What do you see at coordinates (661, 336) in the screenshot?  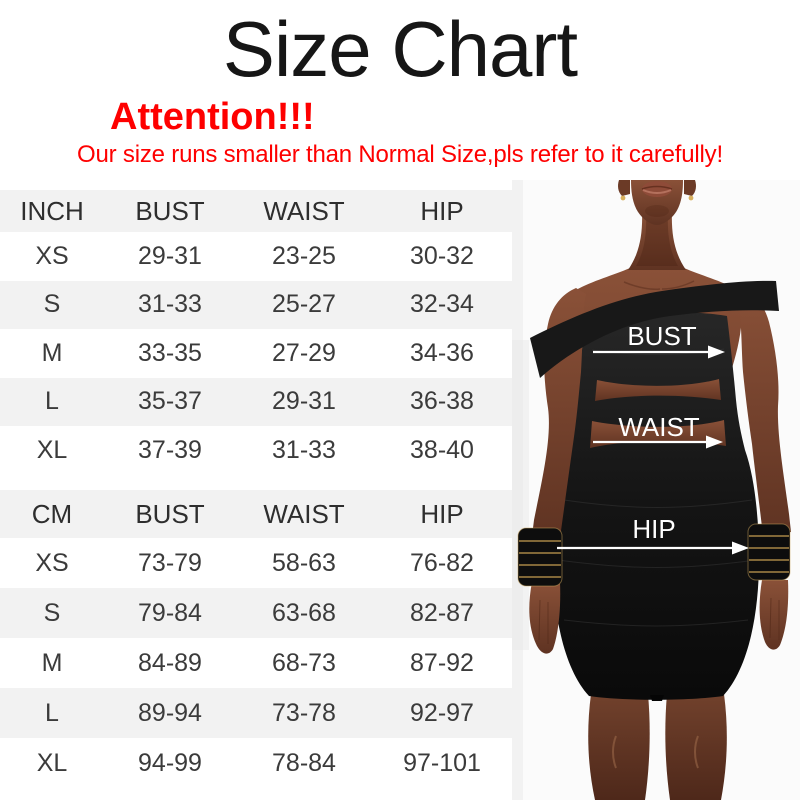 I see `bust-arrow-label: BUST` at bounding box center [661, 336].